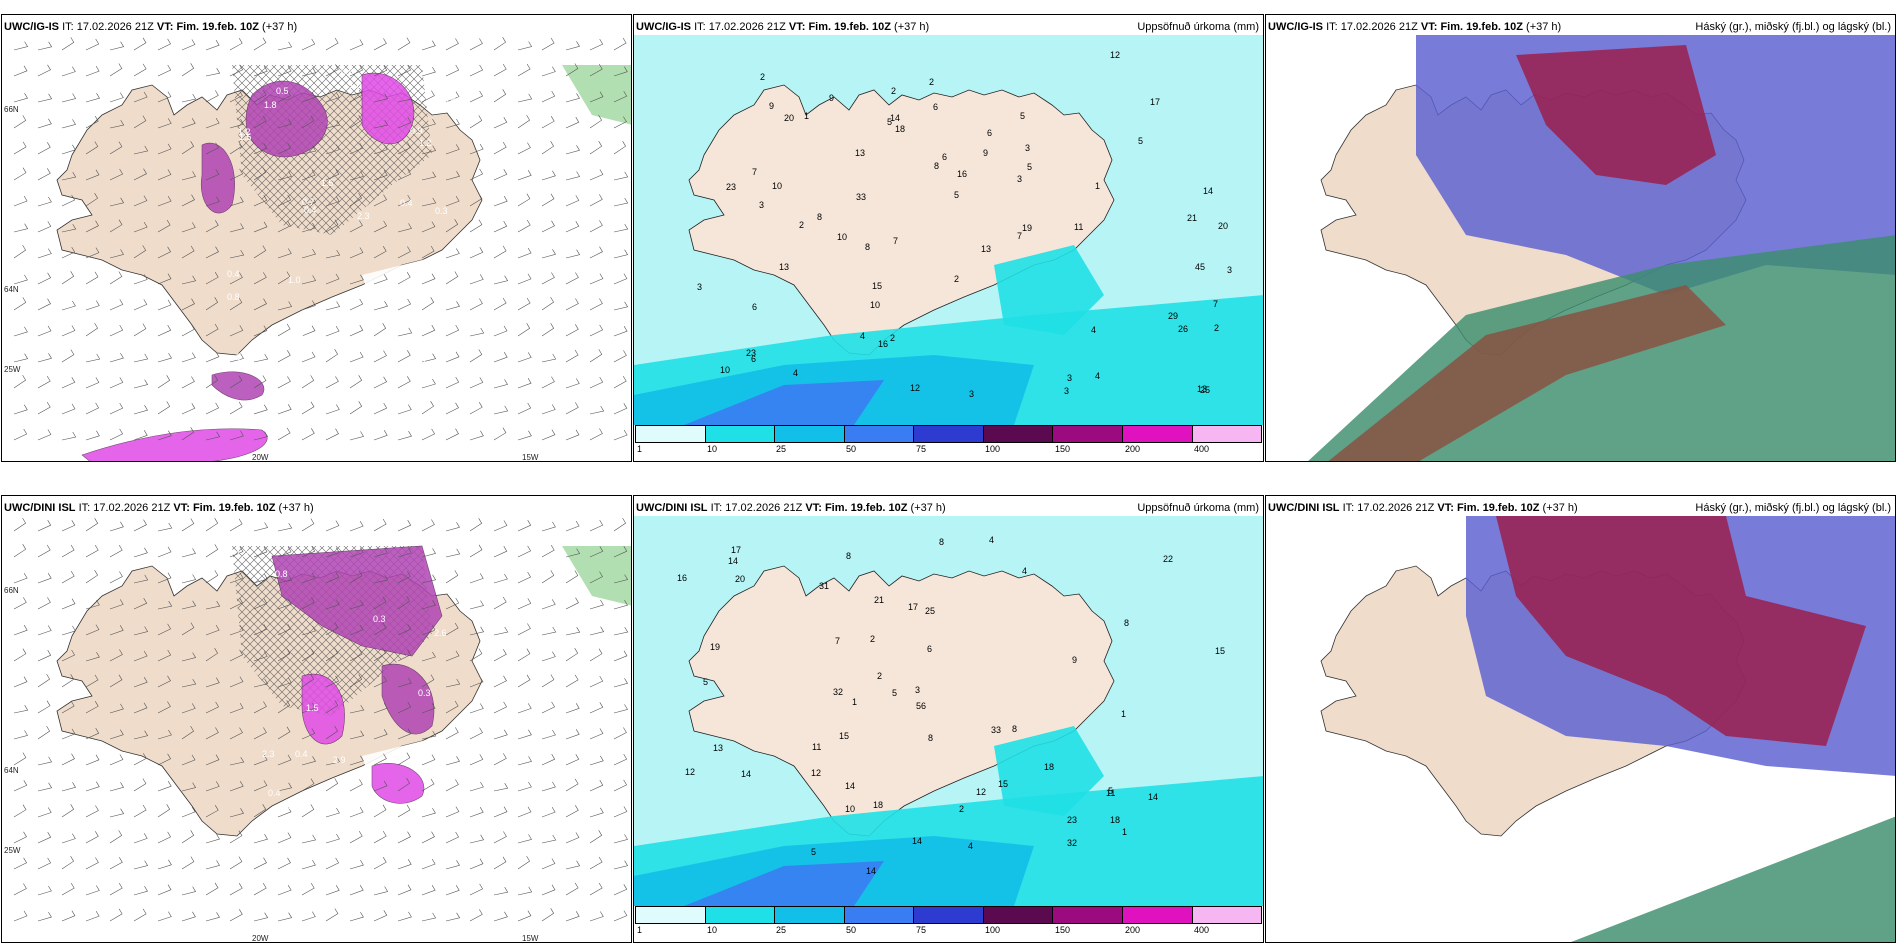  I want to click on axis-label-lat66: 66N, so click(11, 590).